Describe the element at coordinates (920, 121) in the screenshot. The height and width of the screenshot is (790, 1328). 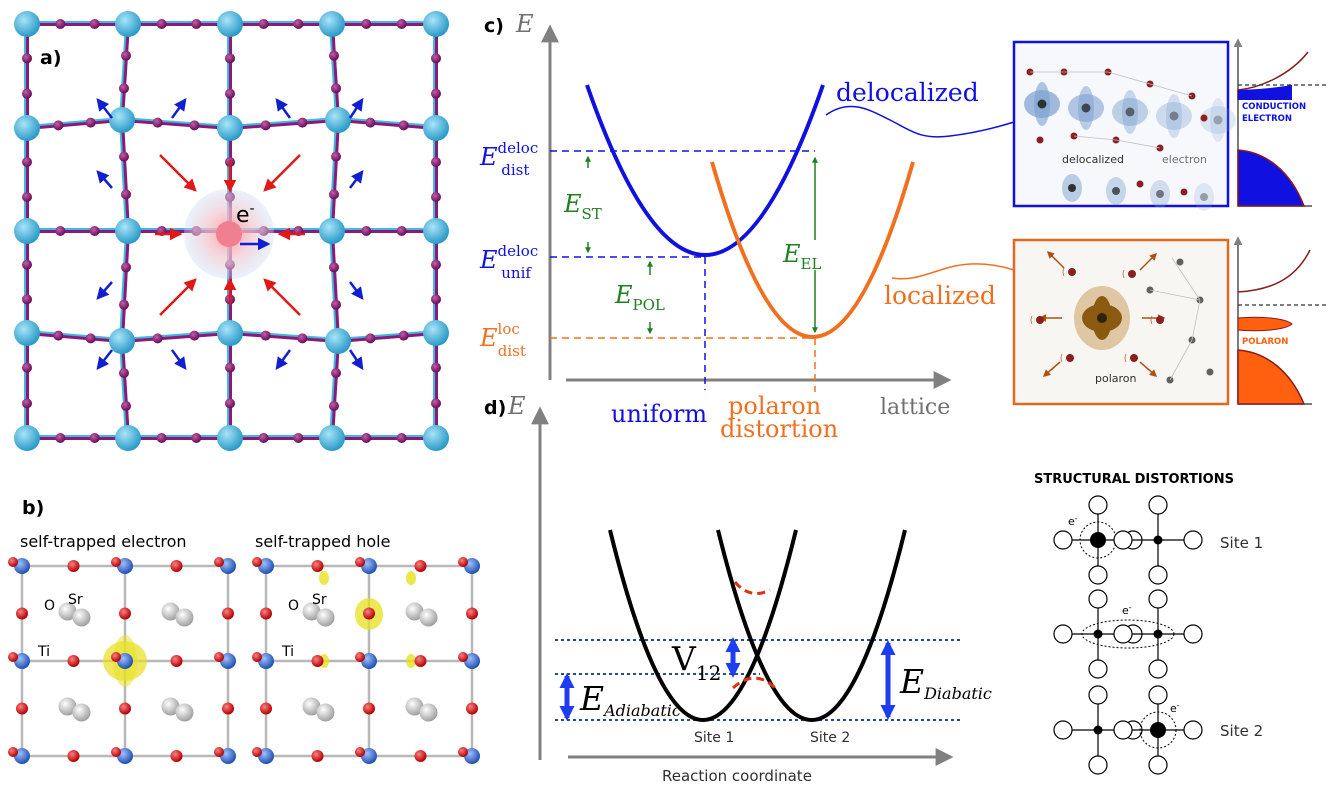
I see `delocalized-connector` at that location.